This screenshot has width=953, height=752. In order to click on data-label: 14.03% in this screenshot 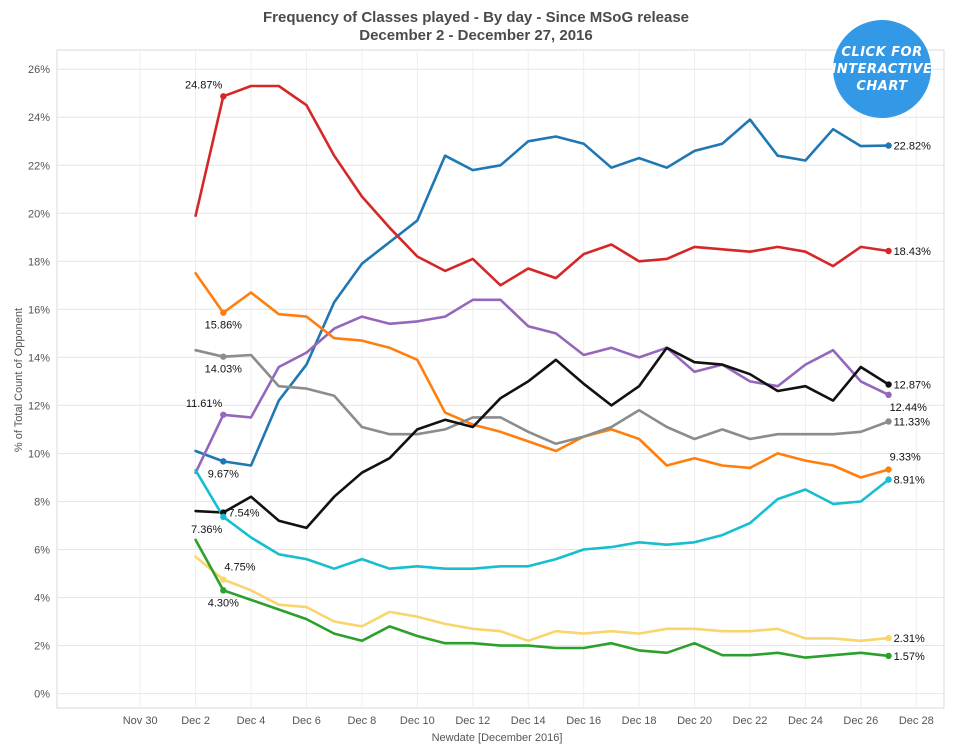, I will do `click(224, 370)`.